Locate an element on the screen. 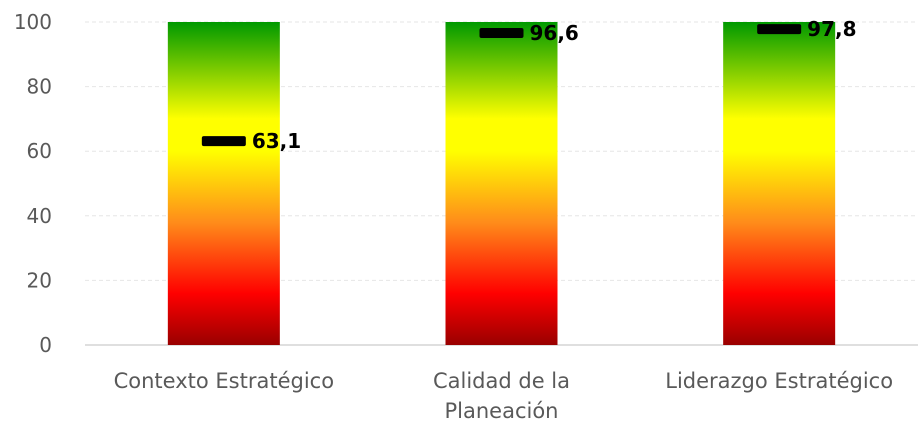  y-tick-label: 60 is located at coordinates (39, 151).